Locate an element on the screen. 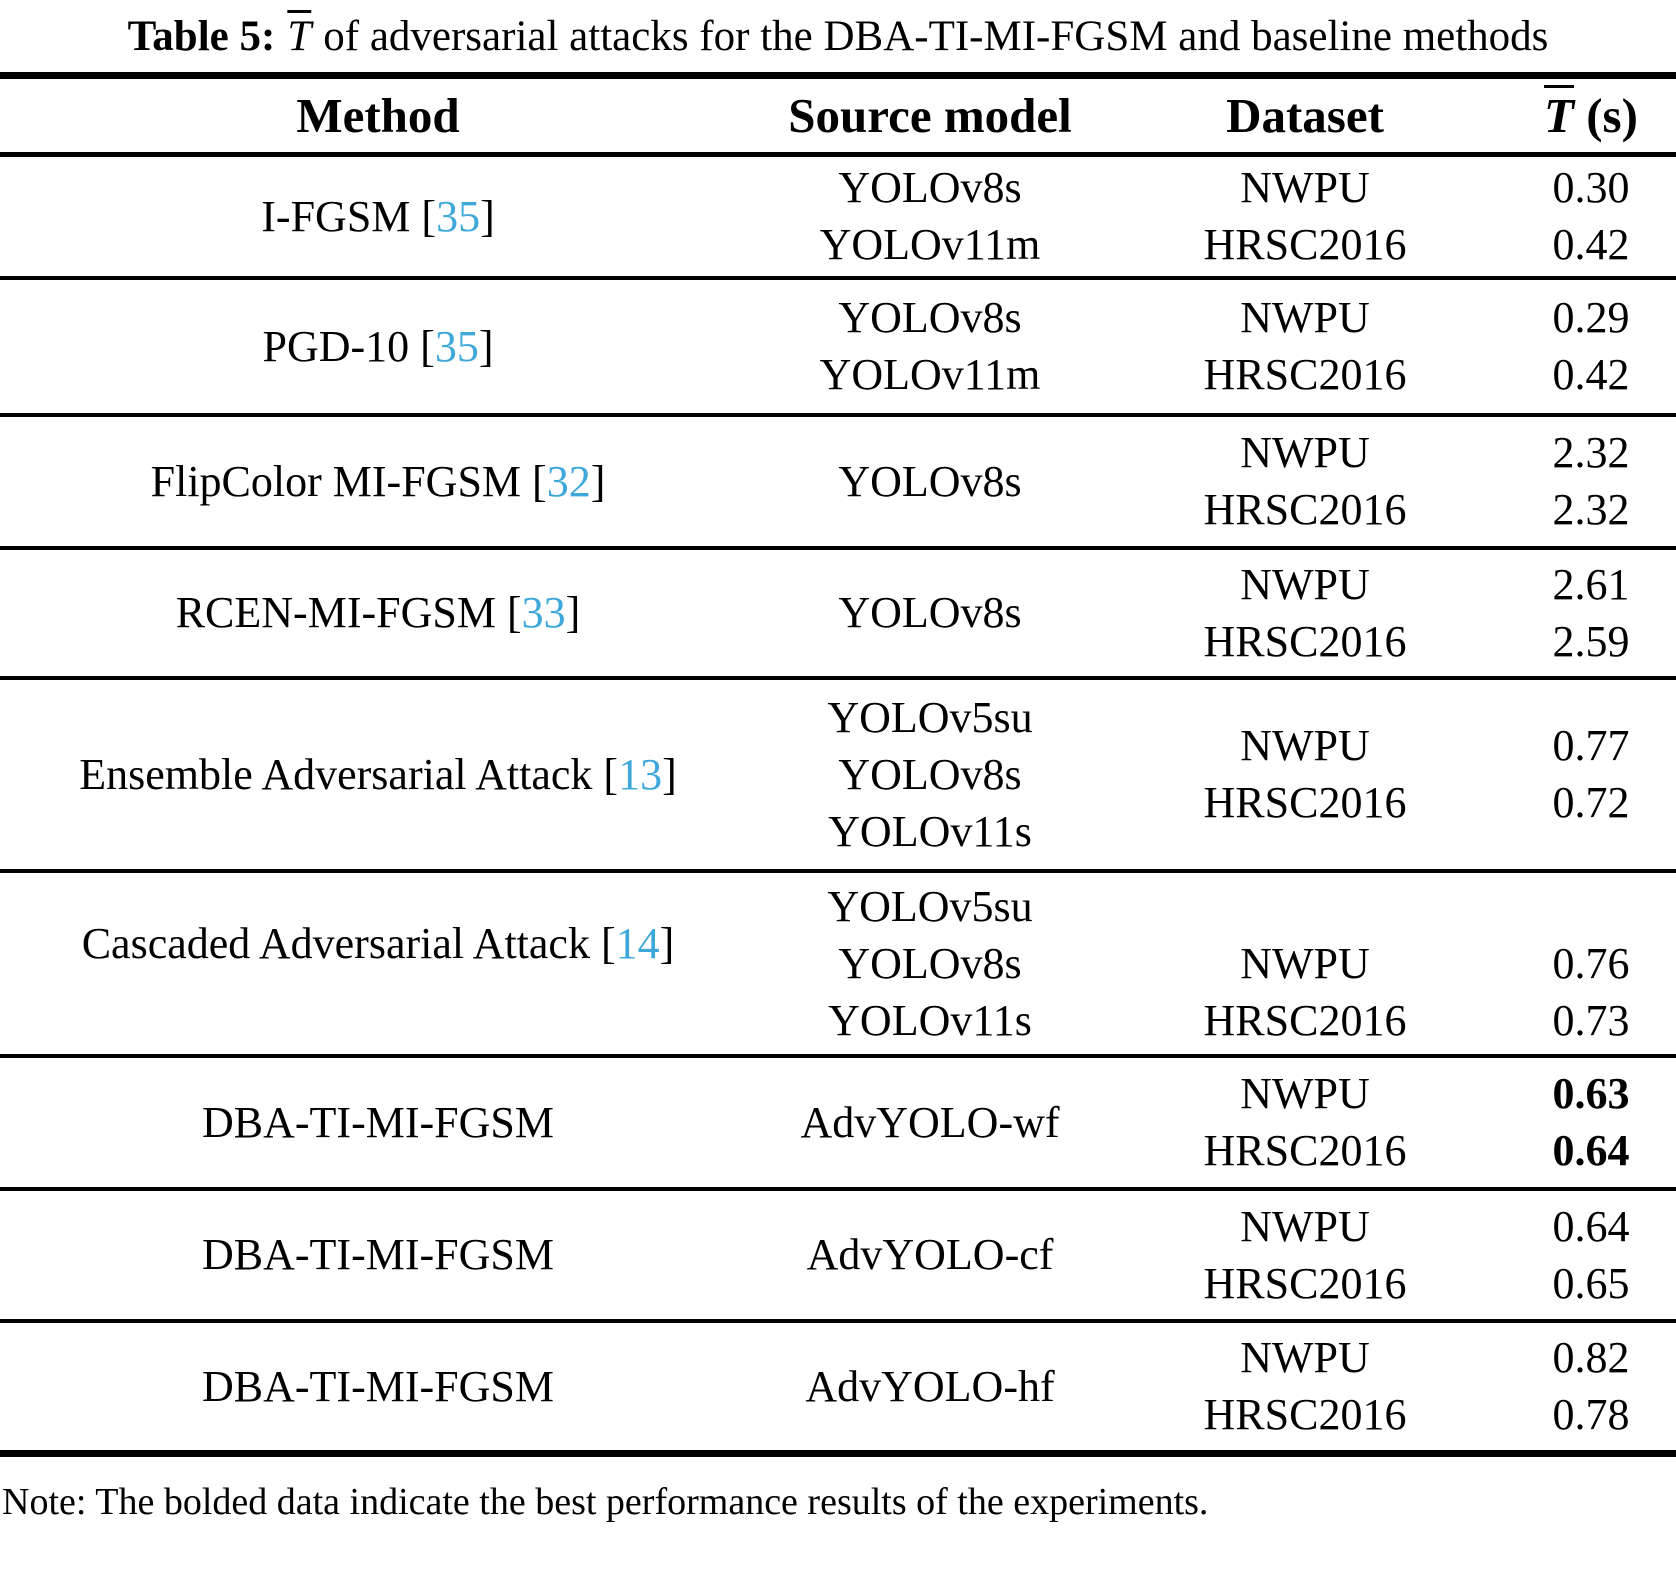  method-label: PGD-10 [35] is located at coordinates (378, 346).